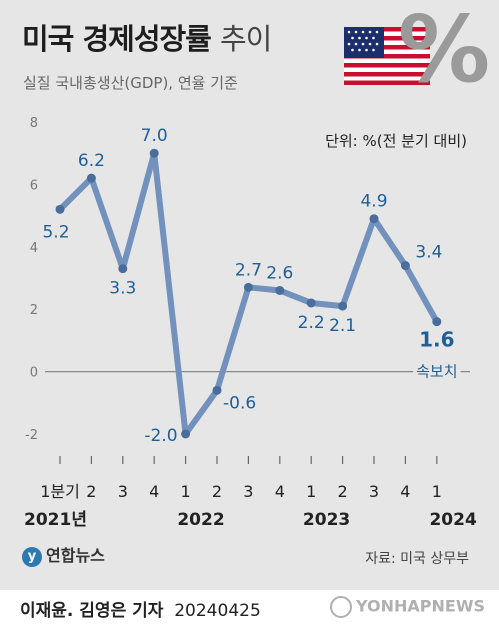 The height and width of the screenshot is (633, 499). Describe the element at coordinates (34, 310) in the screenshot. I see `y-tick-label: 2` at that location.